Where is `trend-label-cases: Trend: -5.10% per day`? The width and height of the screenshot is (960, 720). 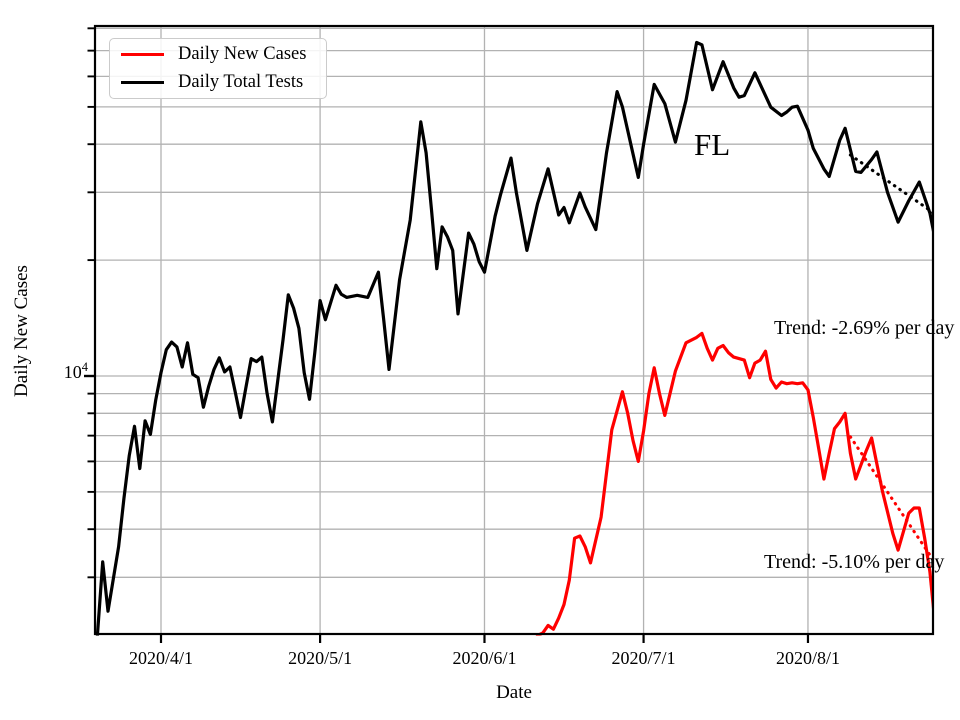
trend-label-cases: Trend: -5.10% per day is located at coordinates (854, 562).